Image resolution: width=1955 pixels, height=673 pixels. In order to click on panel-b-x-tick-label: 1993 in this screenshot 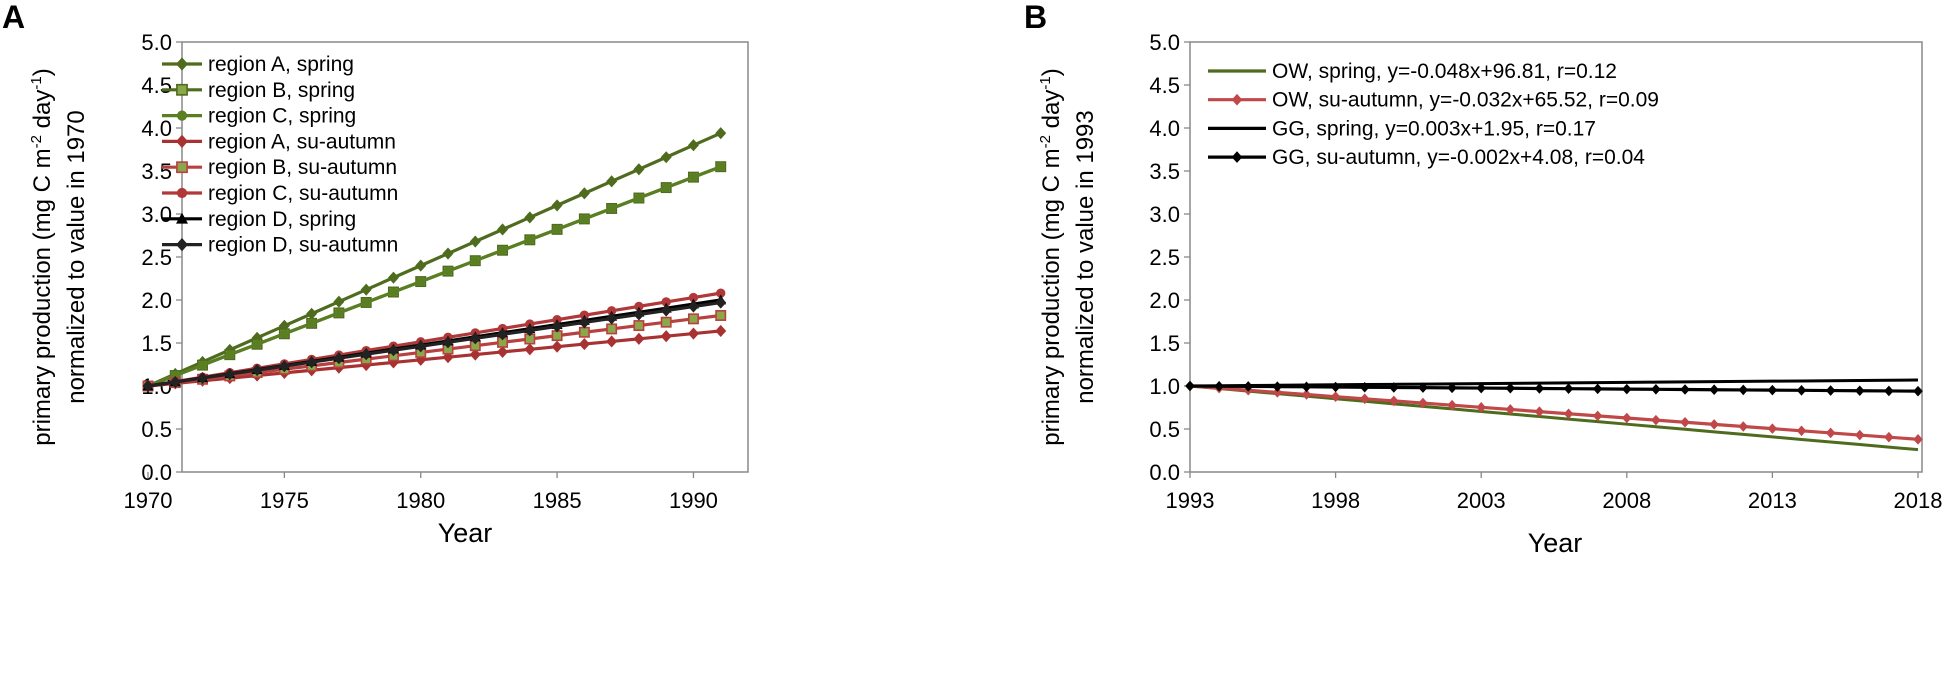, I will do `click(1190, 500)`.